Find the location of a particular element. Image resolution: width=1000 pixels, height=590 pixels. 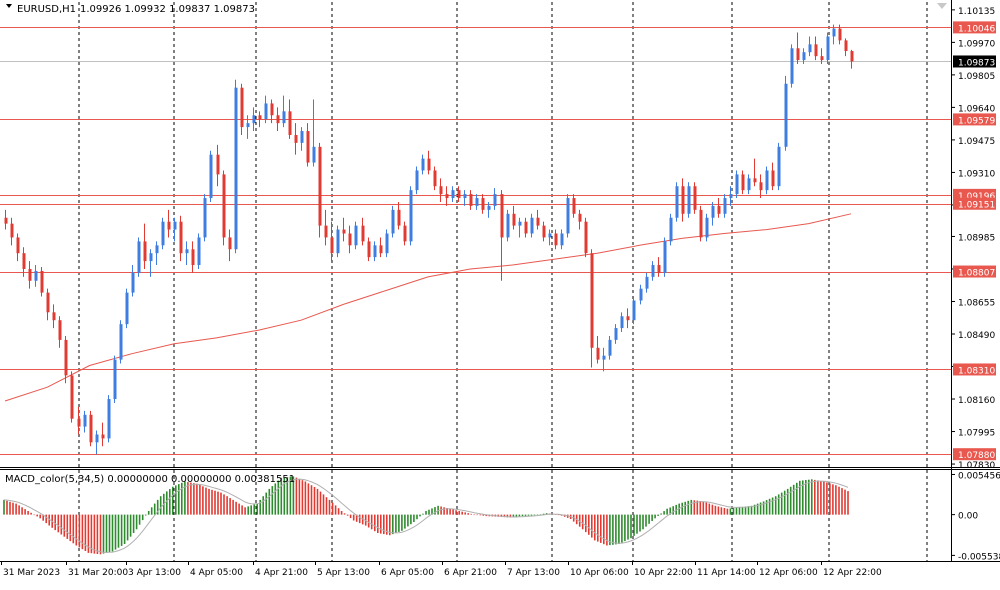

x-tick-label: 4 Apr 05:00 is located at coordinates (216, 573).